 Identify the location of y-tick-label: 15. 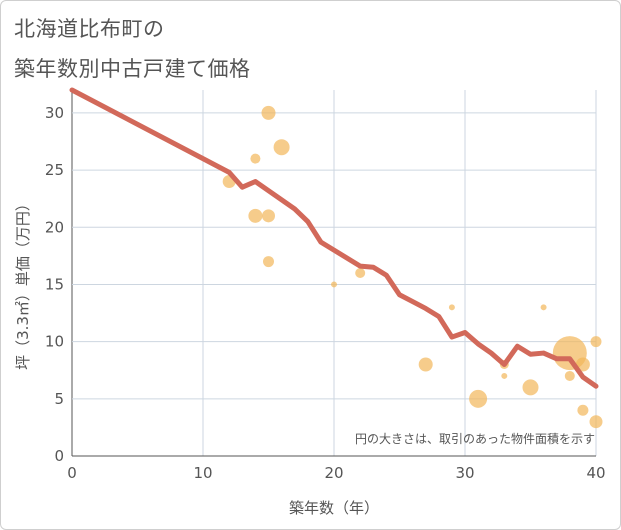
(54, 284).